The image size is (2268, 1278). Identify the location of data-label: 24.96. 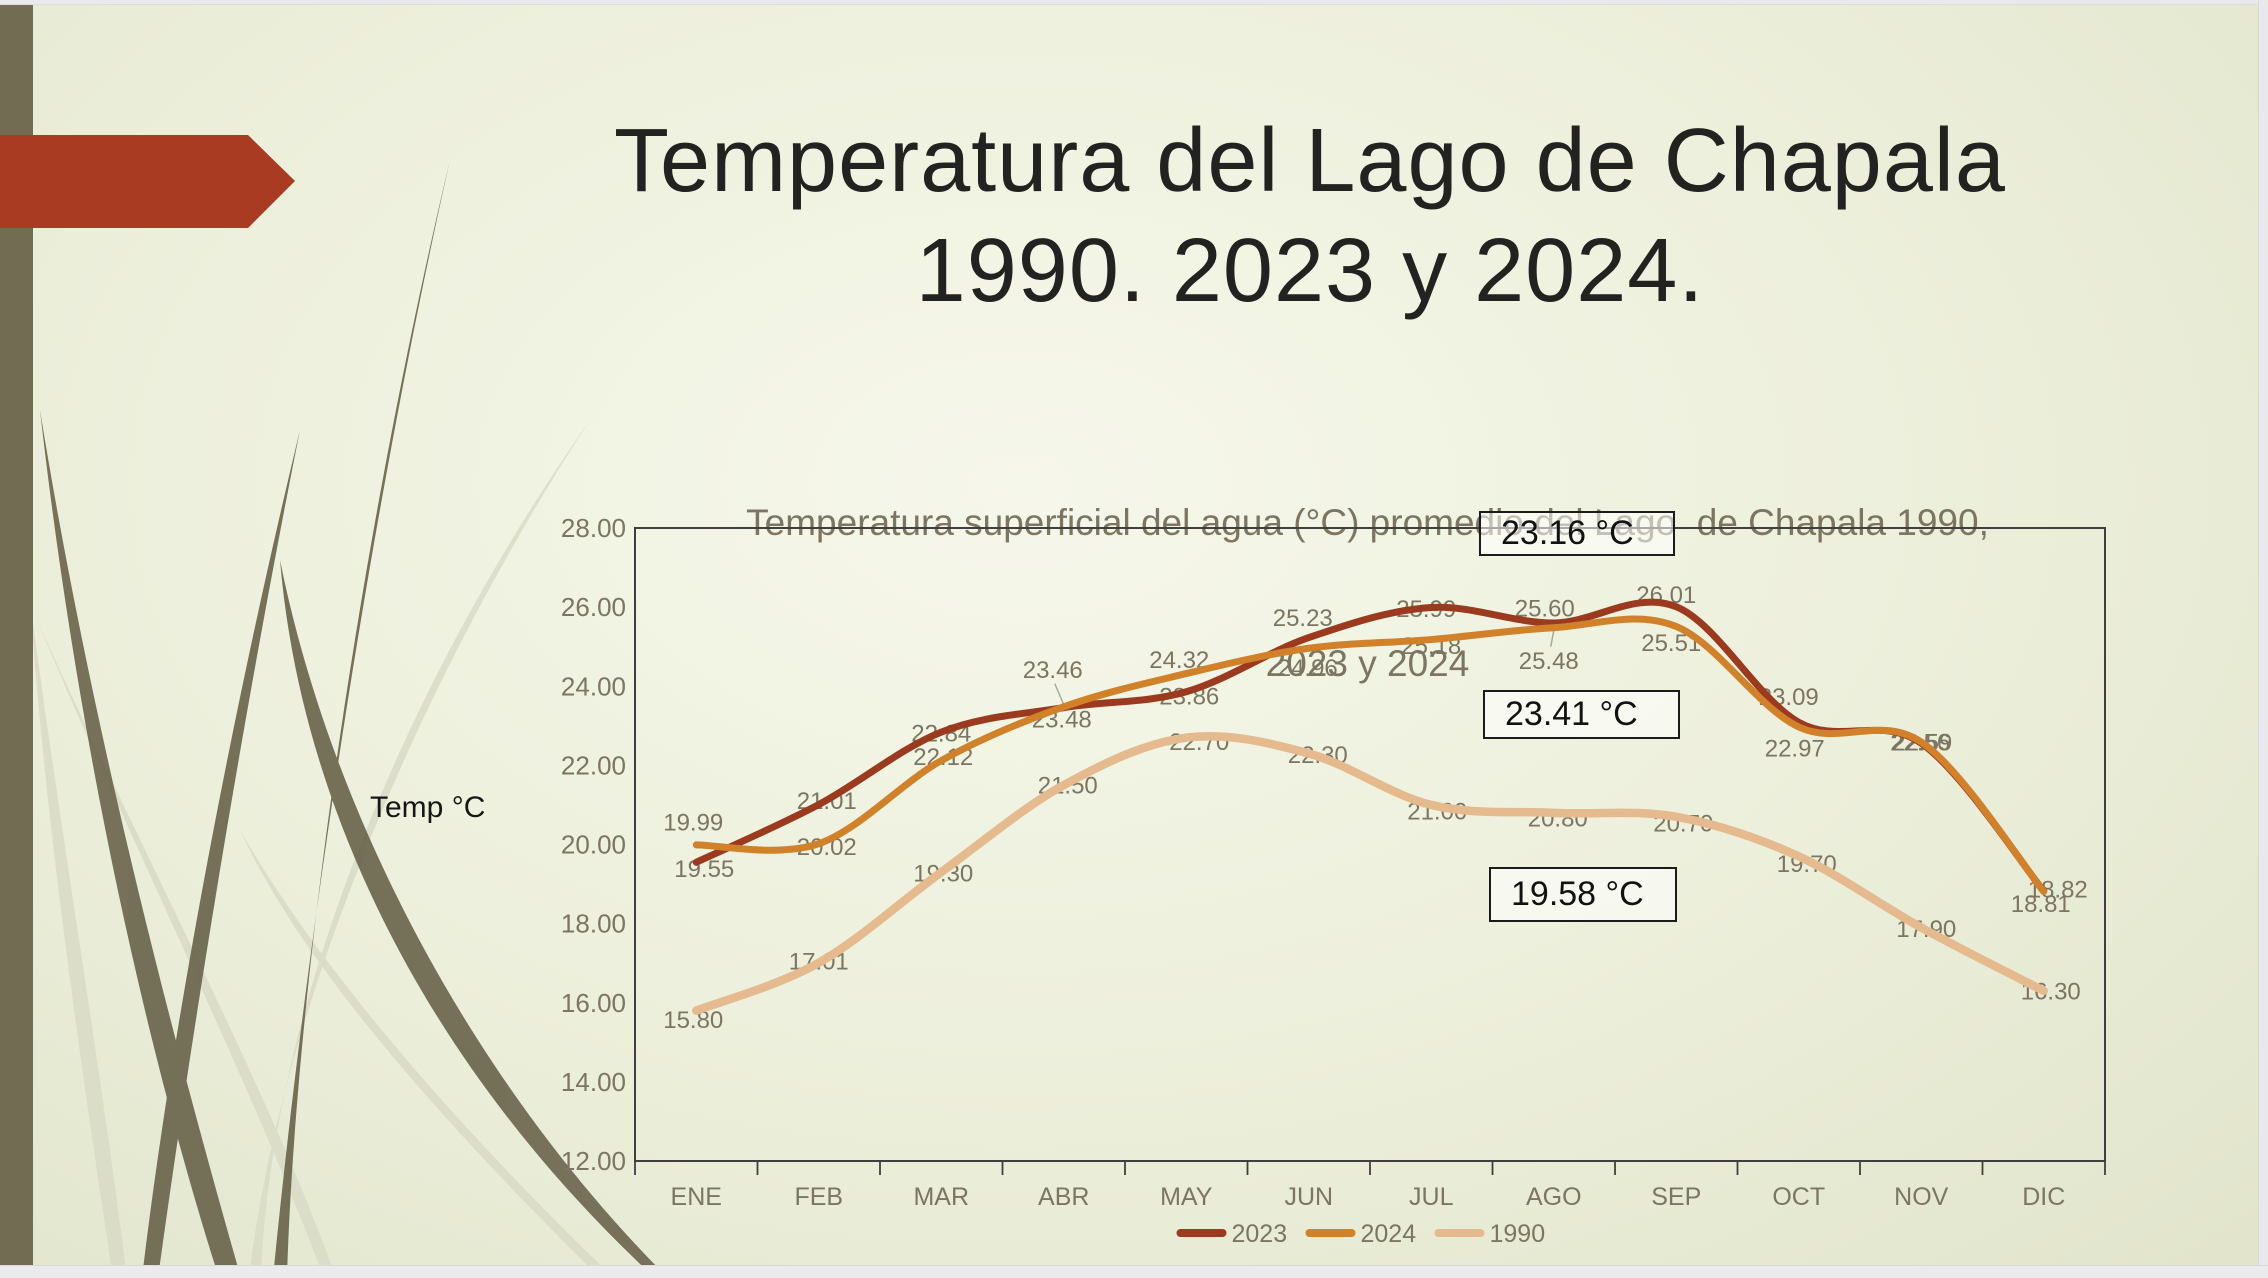
(1308, 668).